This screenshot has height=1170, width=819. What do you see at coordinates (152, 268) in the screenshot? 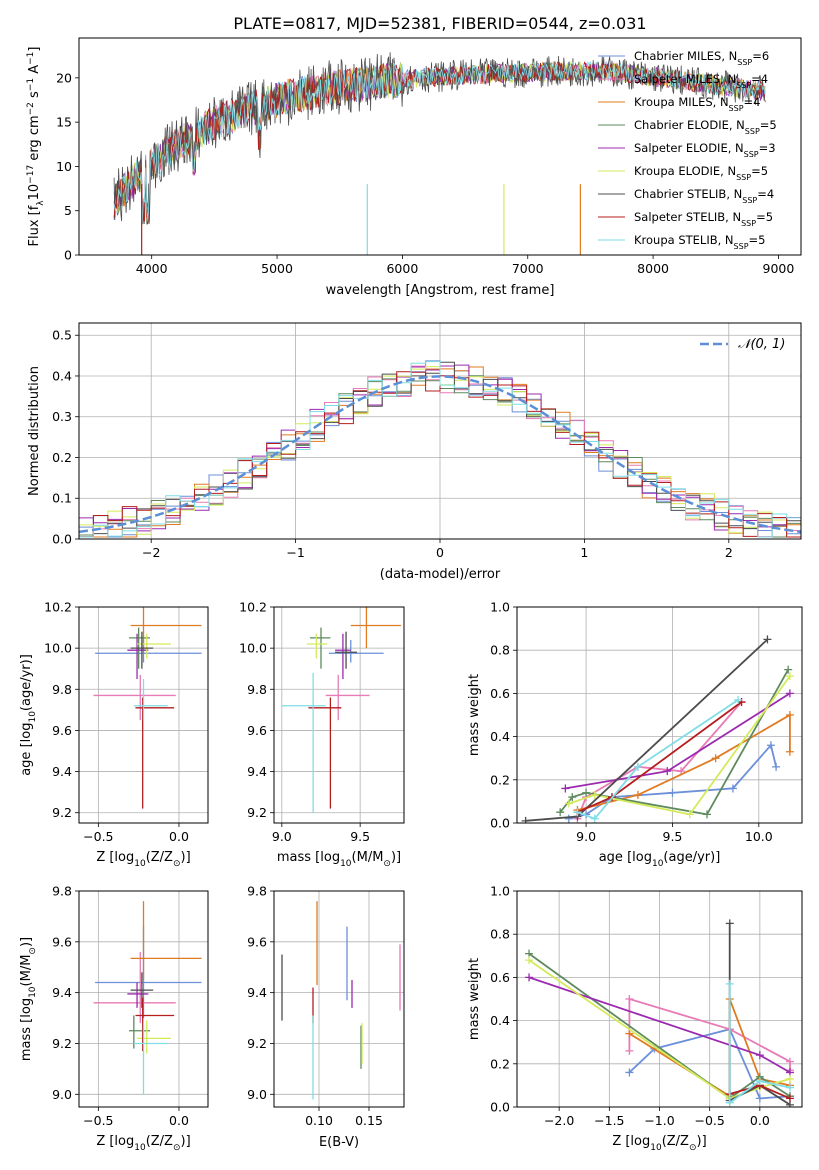
I see `x-tick-label: 4000` at bounding box center [152, 268].